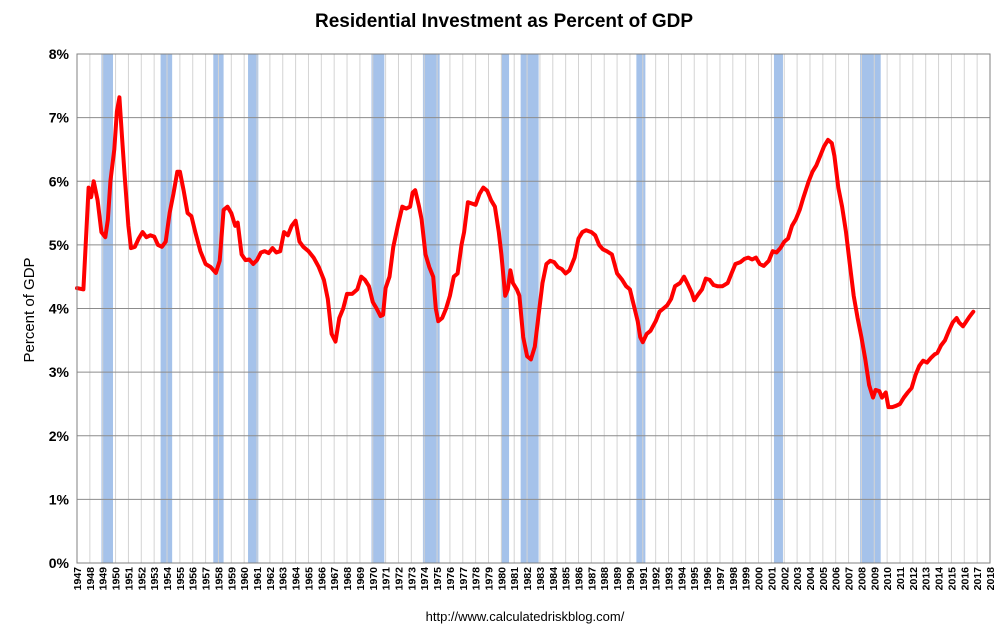 The height and width of the screenshot is (634, 1006). I want to click on x-tick-label: 1995, so click(695, 579).